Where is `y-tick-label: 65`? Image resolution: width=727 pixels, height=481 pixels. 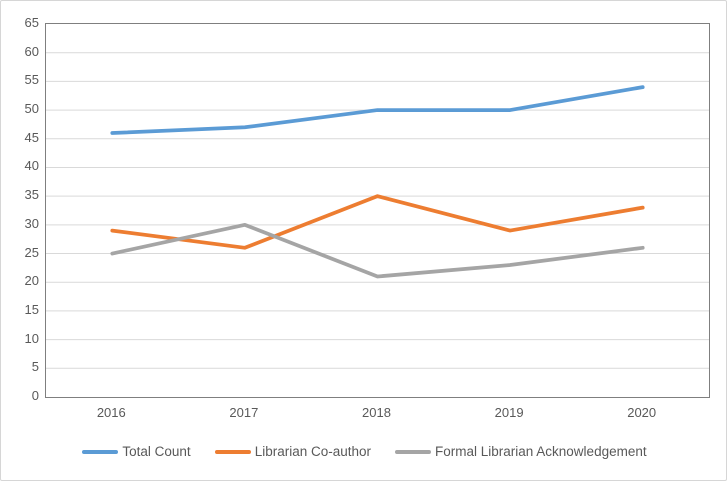
y-tick-label: 65 is located at coordinates (31, 22).